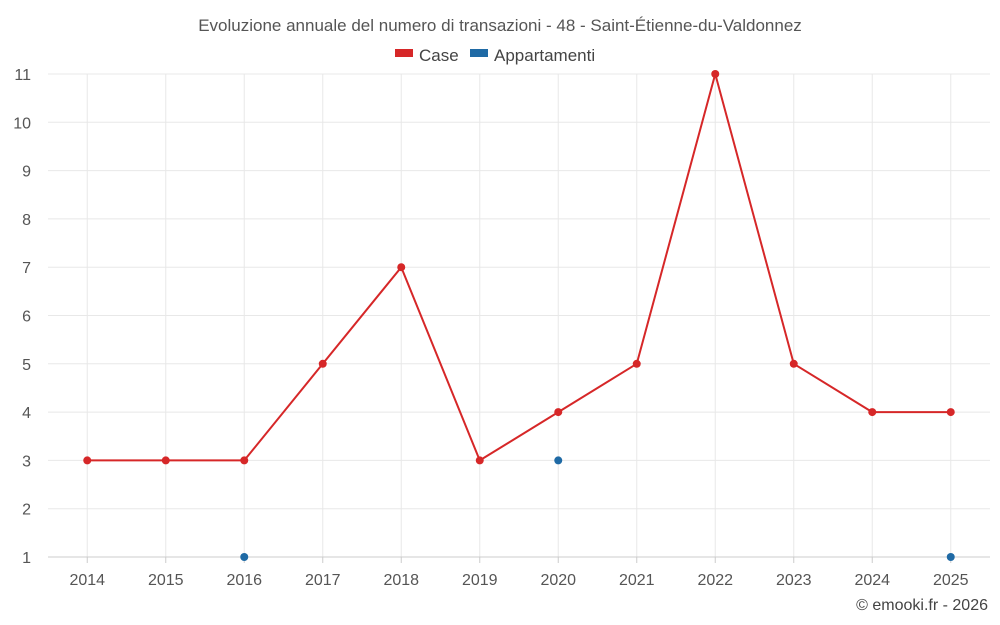  I want to click on y-tick-label: 5, so click(26, 365).